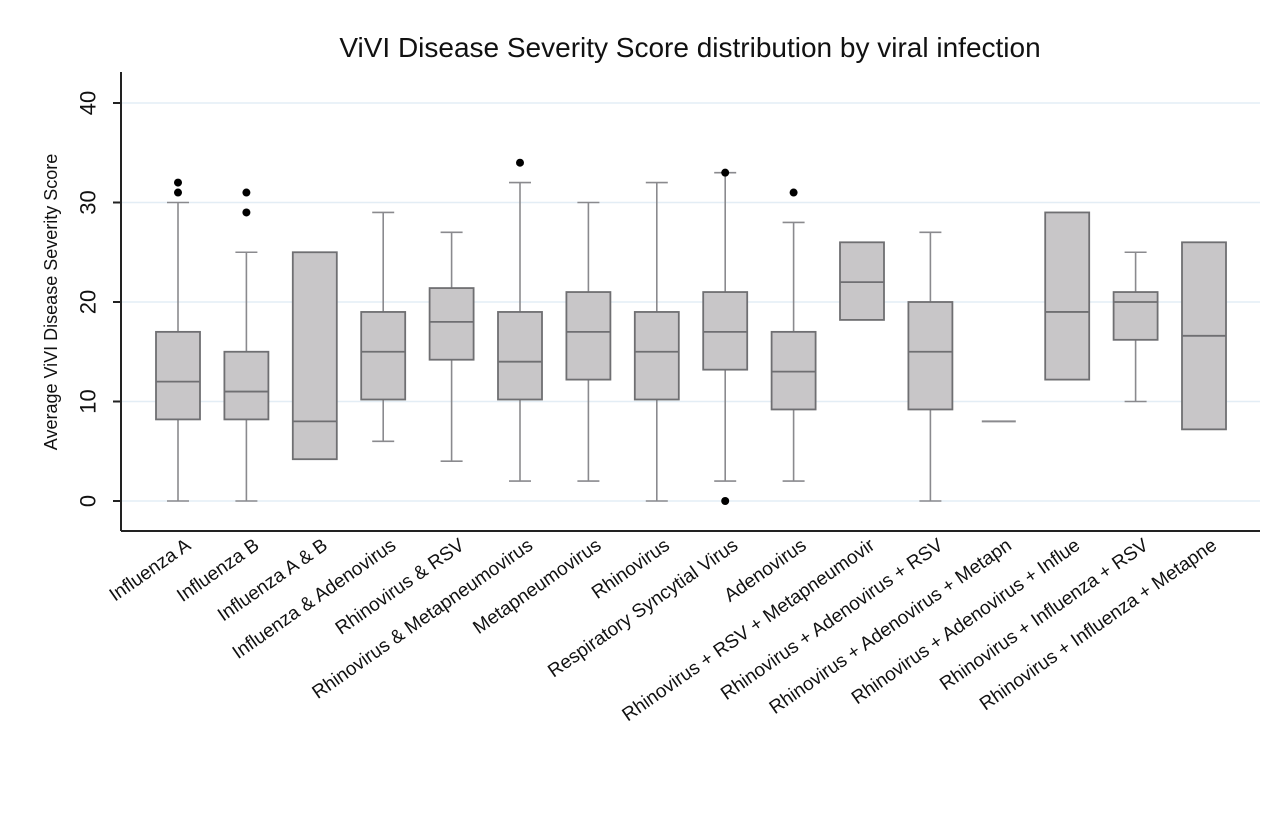 This screenshot has height=832, width=1280. Describe the element at coordinates (88, 401) in the screenshot. I see `y-tick-label: 10` at that location.